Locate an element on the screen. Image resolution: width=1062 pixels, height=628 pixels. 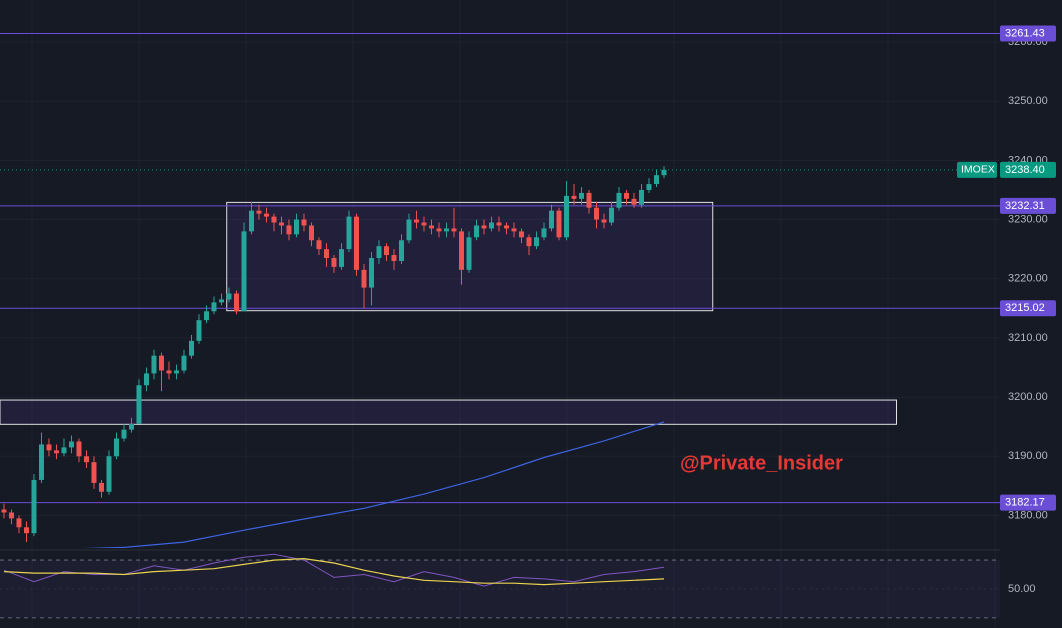
rsi-ma-line is located at coordinates (334, 571).